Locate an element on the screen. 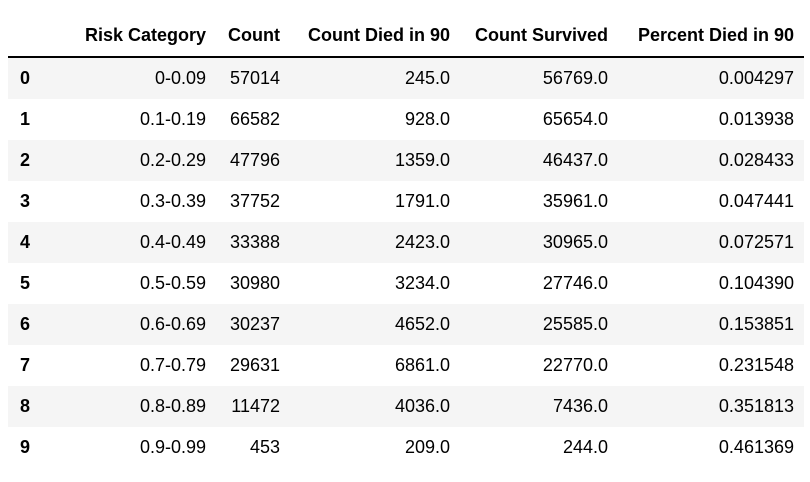  cell-count: 30980 is located at coordinates (254, 283).